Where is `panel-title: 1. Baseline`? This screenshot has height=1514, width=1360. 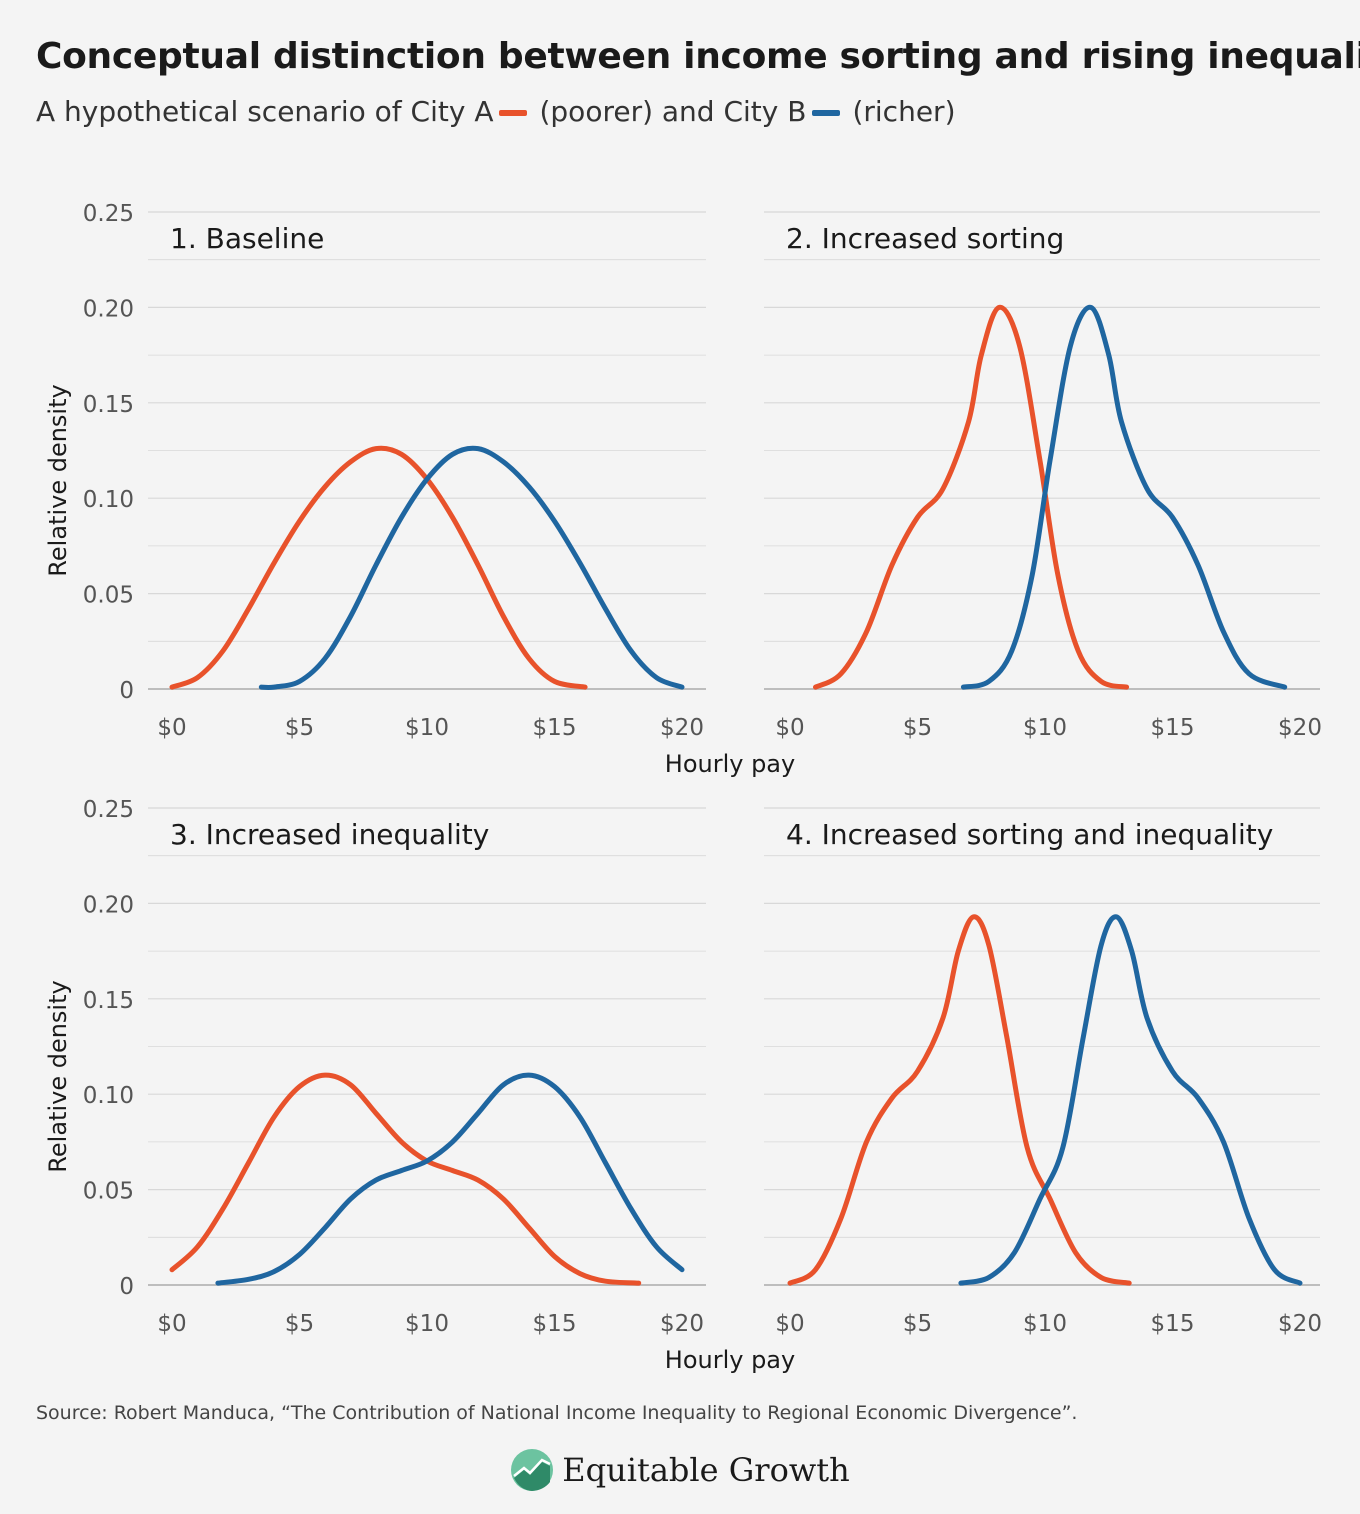
panel-title: 1. Baseline is located at coordinates (247, 238).